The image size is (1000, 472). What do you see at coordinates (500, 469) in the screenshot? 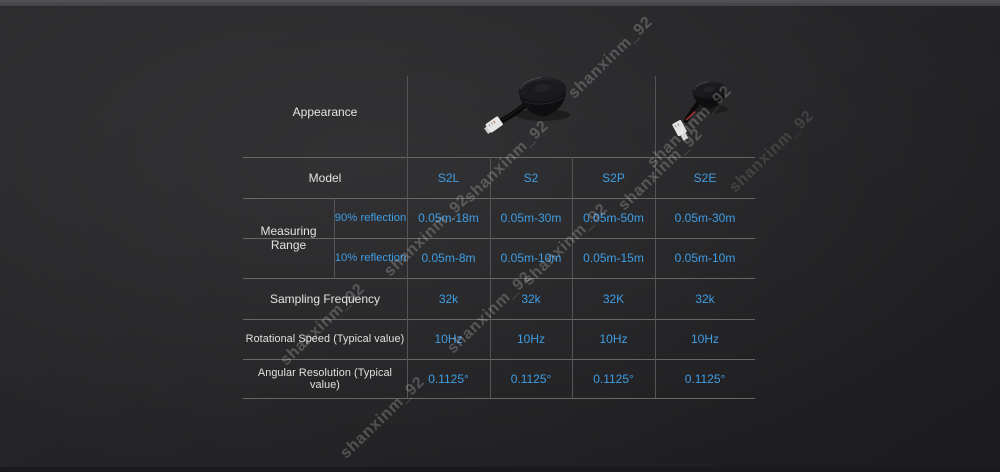
I see `bottom-window-bar` at bounding box center [500, 469].